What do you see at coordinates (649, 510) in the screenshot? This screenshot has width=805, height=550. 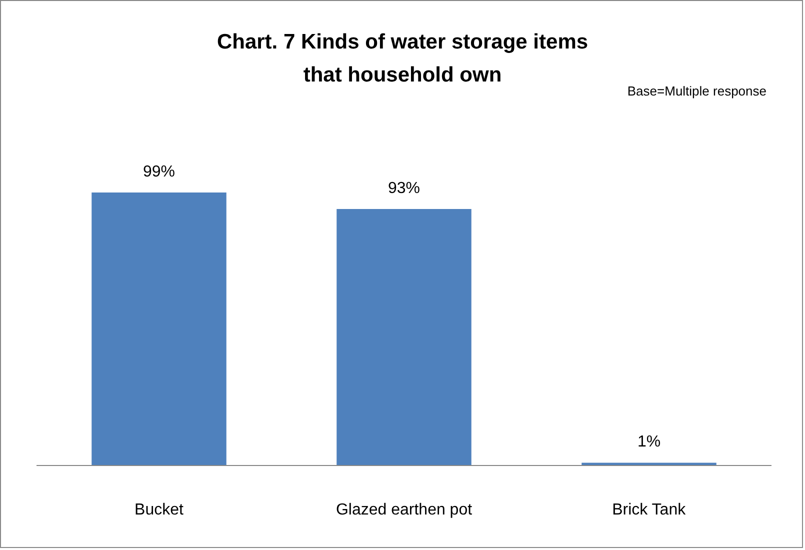 I see `x-tick-label: Brick Tank` at bounding box center [649, 510].